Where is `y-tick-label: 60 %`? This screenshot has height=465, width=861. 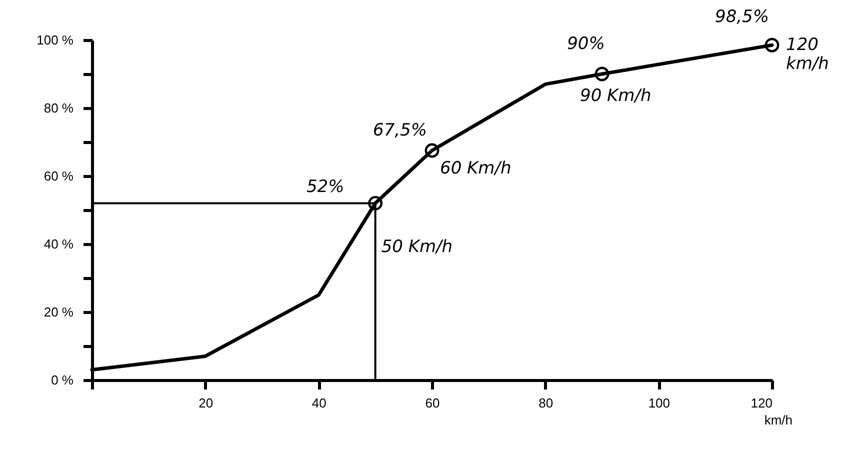
y-tick-label: 60 % is located at coordinates (59, 176).